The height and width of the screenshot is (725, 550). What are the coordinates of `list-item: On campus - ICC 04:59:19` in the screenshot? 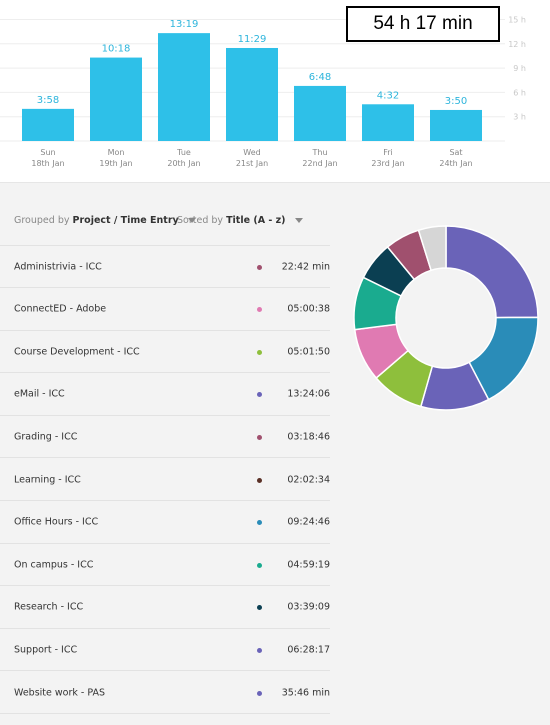 It's located at (165, 565).